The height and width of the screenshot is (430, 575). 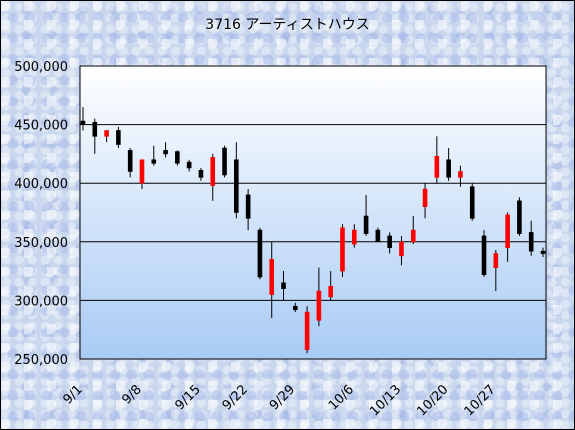 I want to click on y-tick-label: 400,000, so click(x=41, y=184).